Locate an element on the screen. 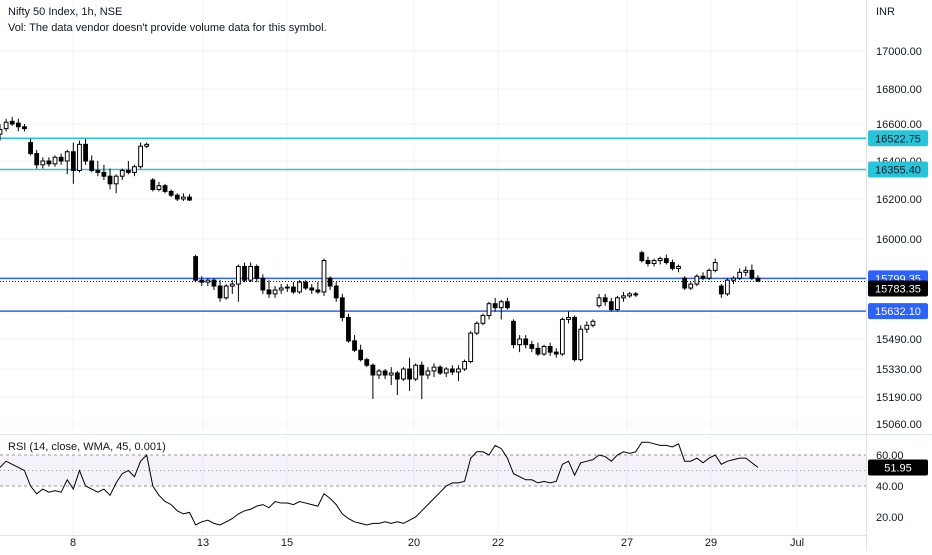 The width and height of the screenshot is (932, 555). price-tick-label: 16800.00 is located at coordinates (899, 90).